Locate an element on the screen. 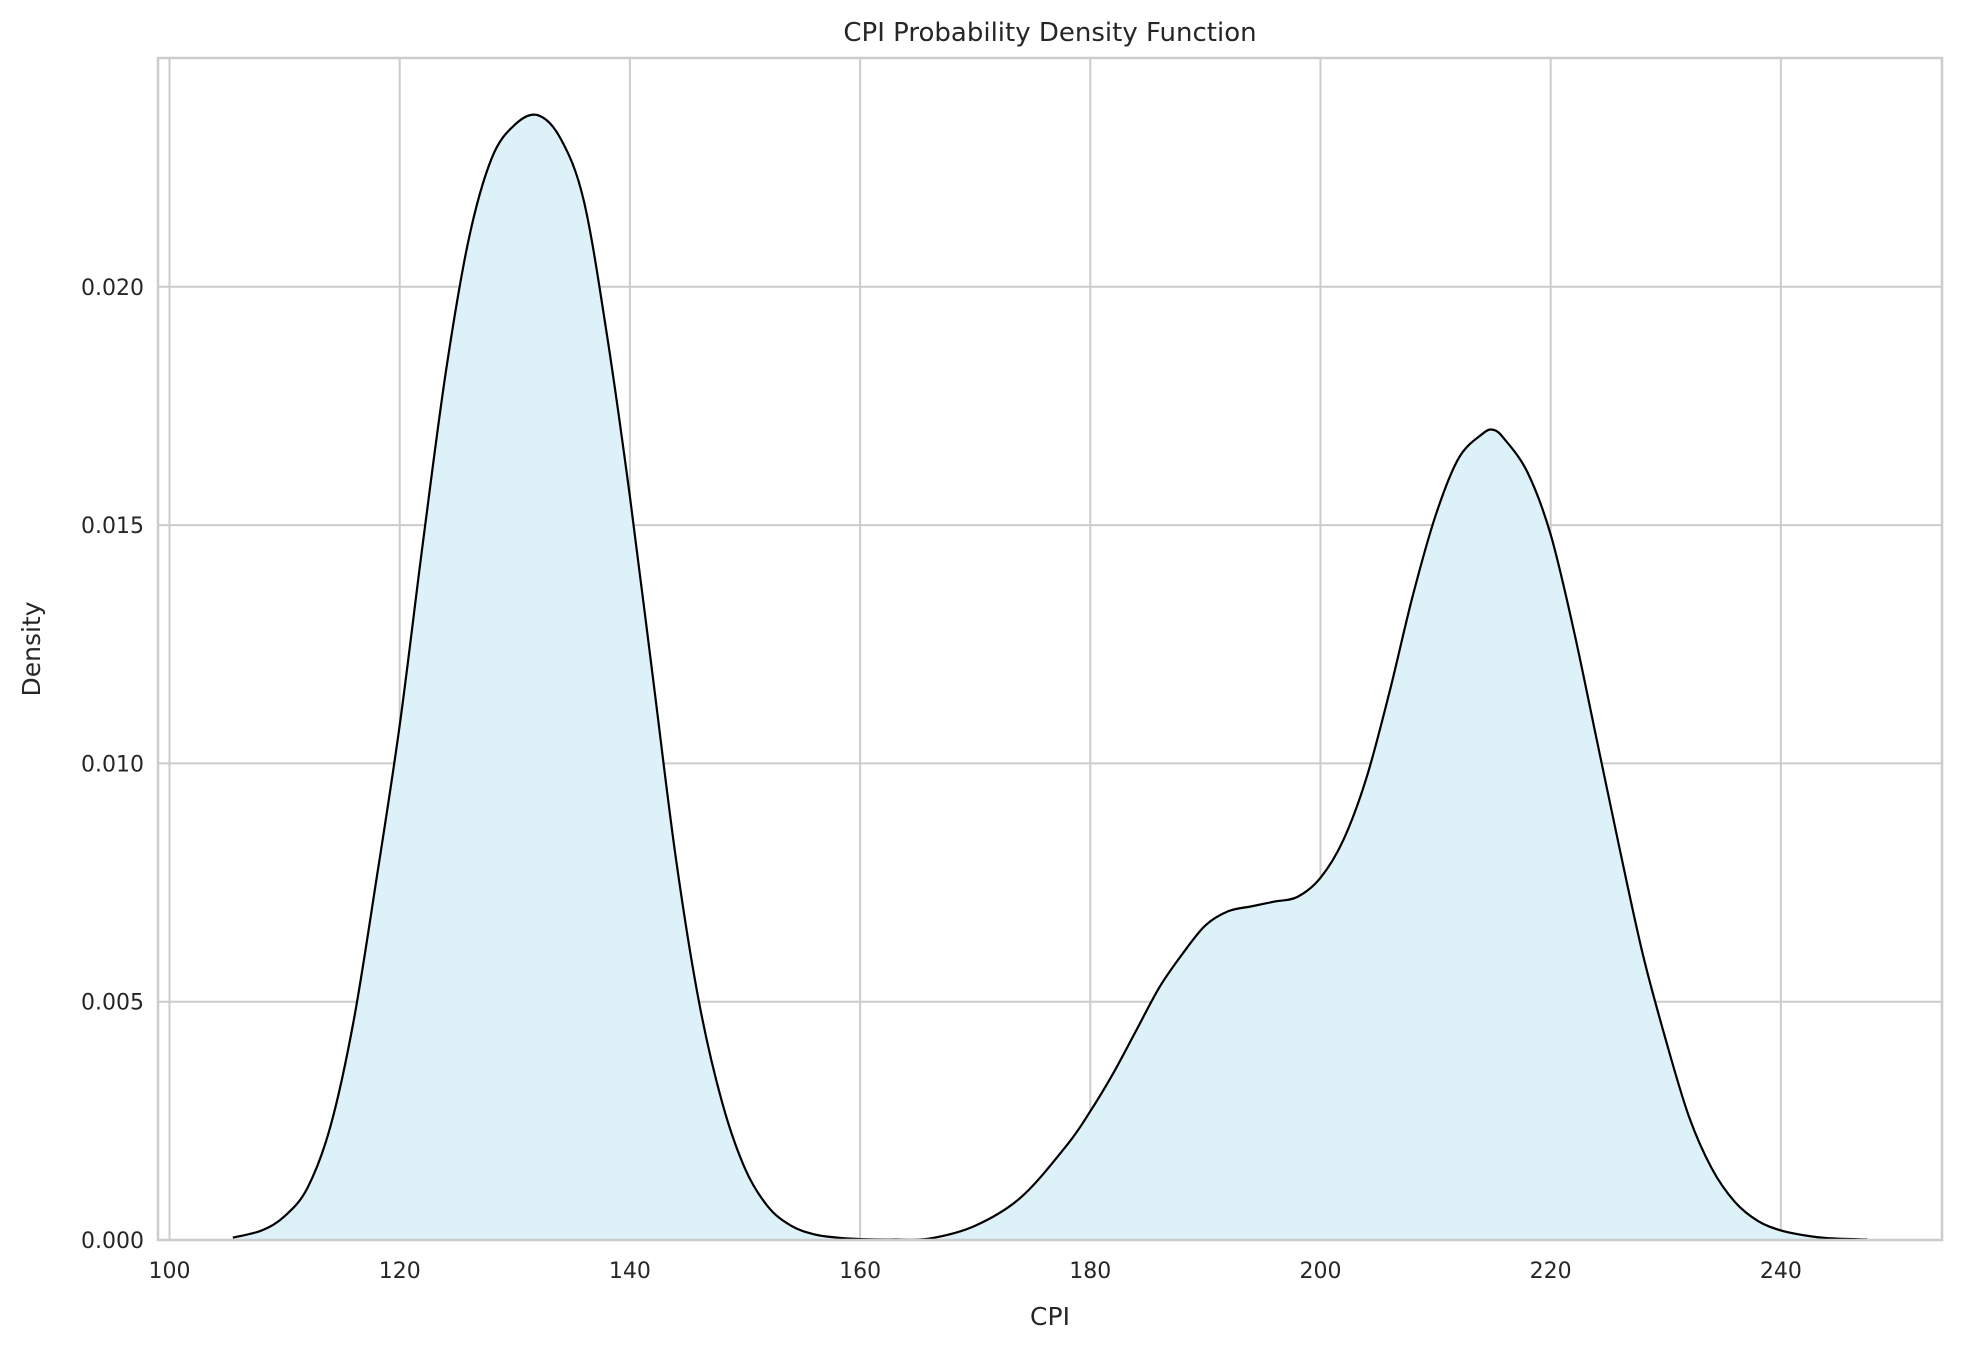  y-tick-label: 0.010 is located at coordinates (112, 764).